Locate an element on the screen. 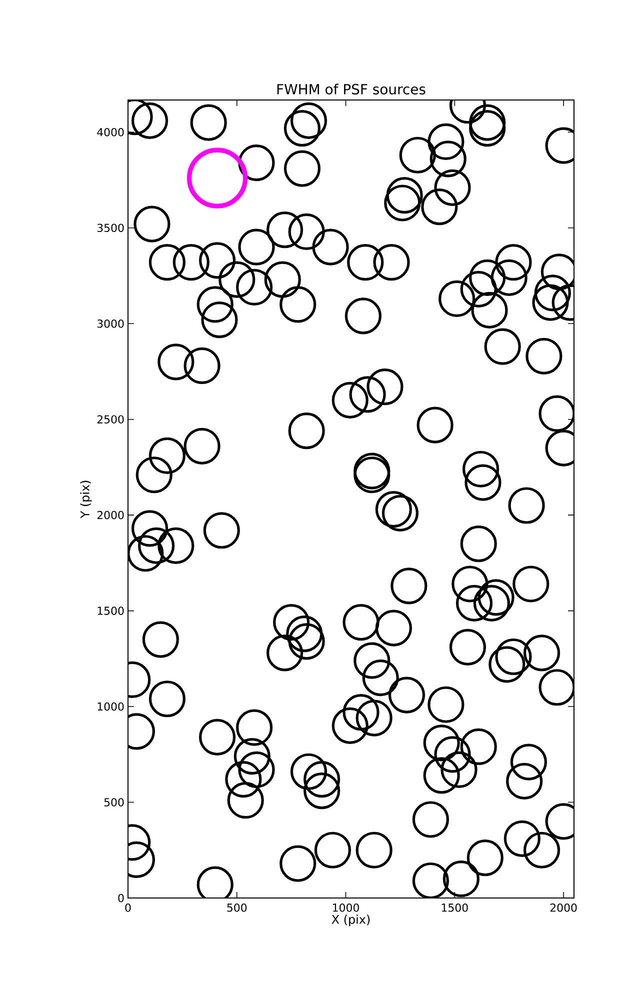 The height and width of the screenshot is (1000, 637). y-tick-label: 3500 is located at coordinates (110, 228).